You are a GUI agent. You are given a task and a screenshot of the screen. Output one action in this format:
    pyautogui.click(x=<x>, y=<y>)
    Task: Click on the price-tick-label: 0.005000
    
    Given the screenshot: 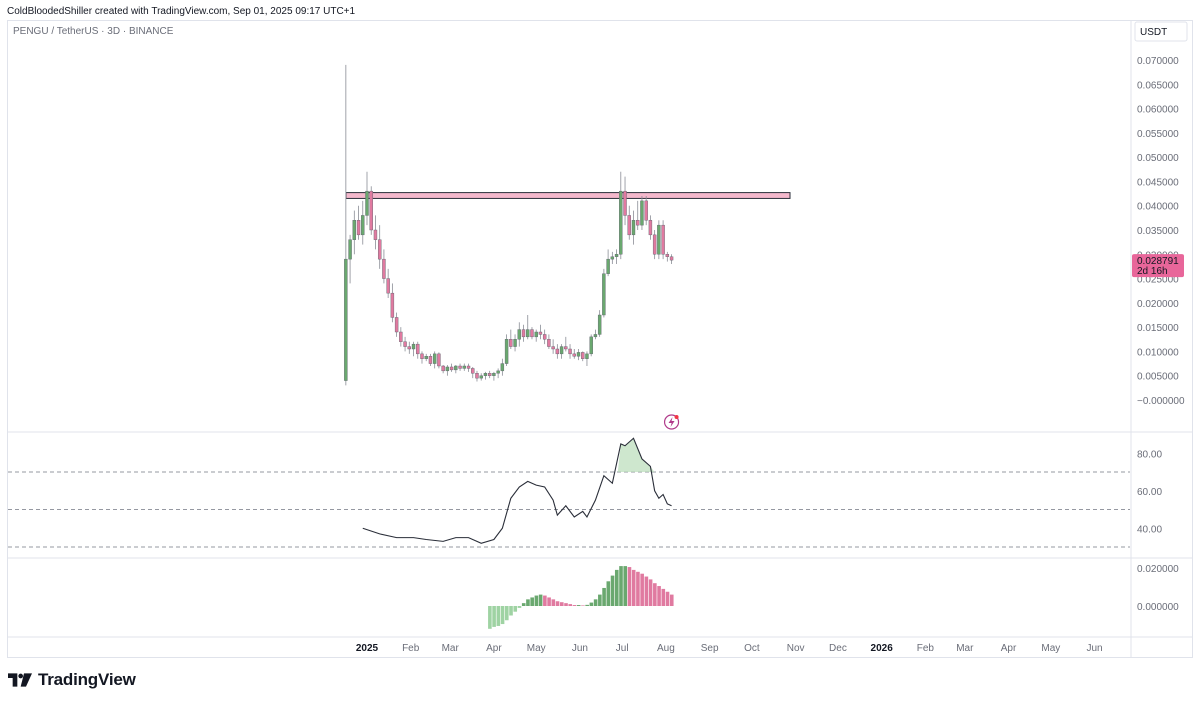 What is the action you would take?
    pyautogui.click(x=1158, y=377)
    